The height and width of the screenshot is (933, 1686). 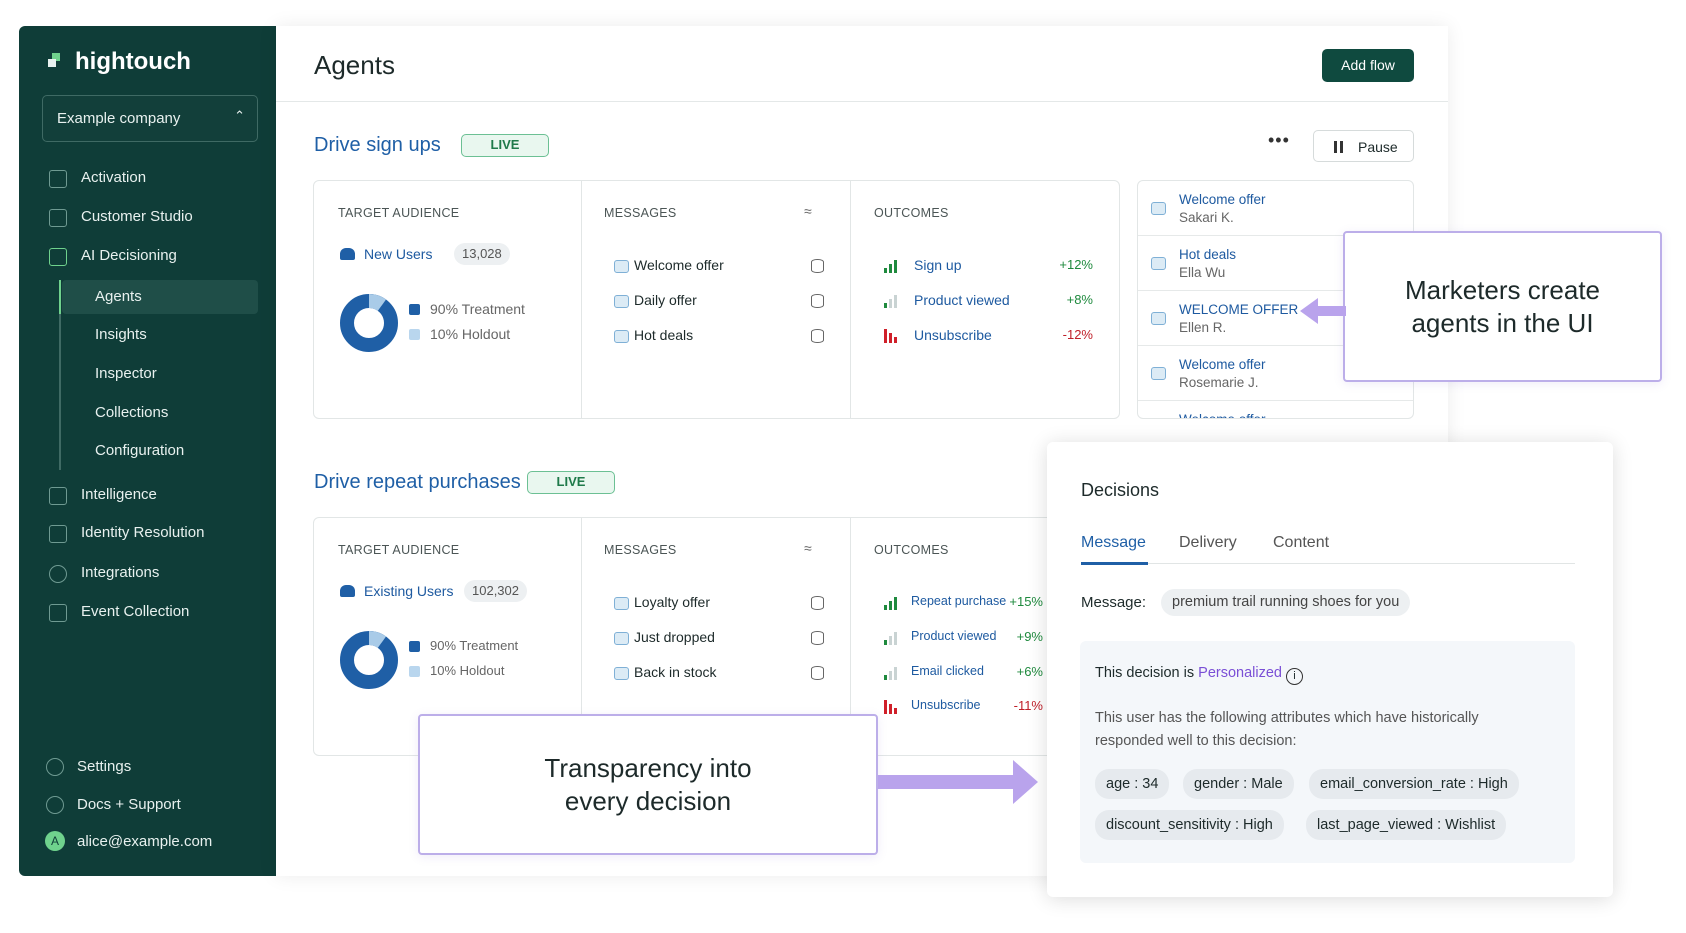 What do you see at coordinates (133, 61) in the screenshot?
I see `brand: hightouch` at bounding box center [133, 61].